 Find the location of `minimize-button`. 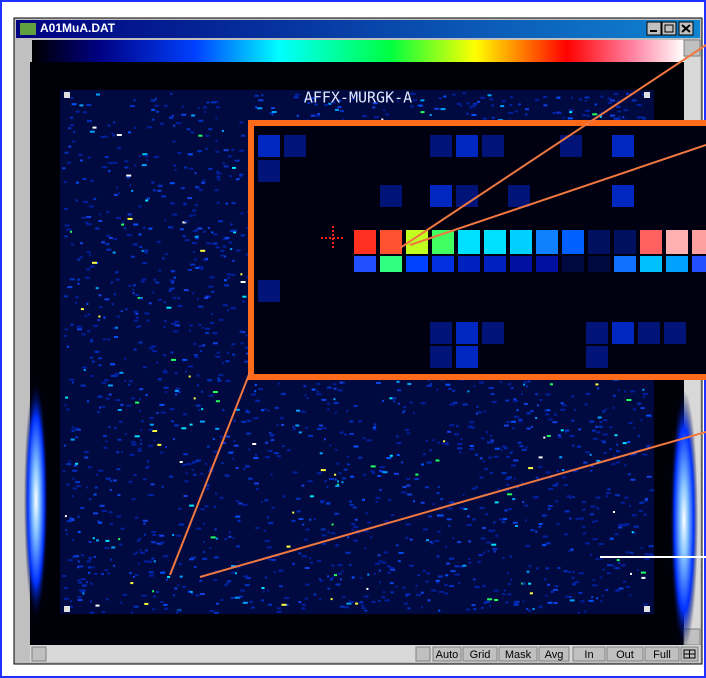

minimize-button is located at coordinates (654, 28).